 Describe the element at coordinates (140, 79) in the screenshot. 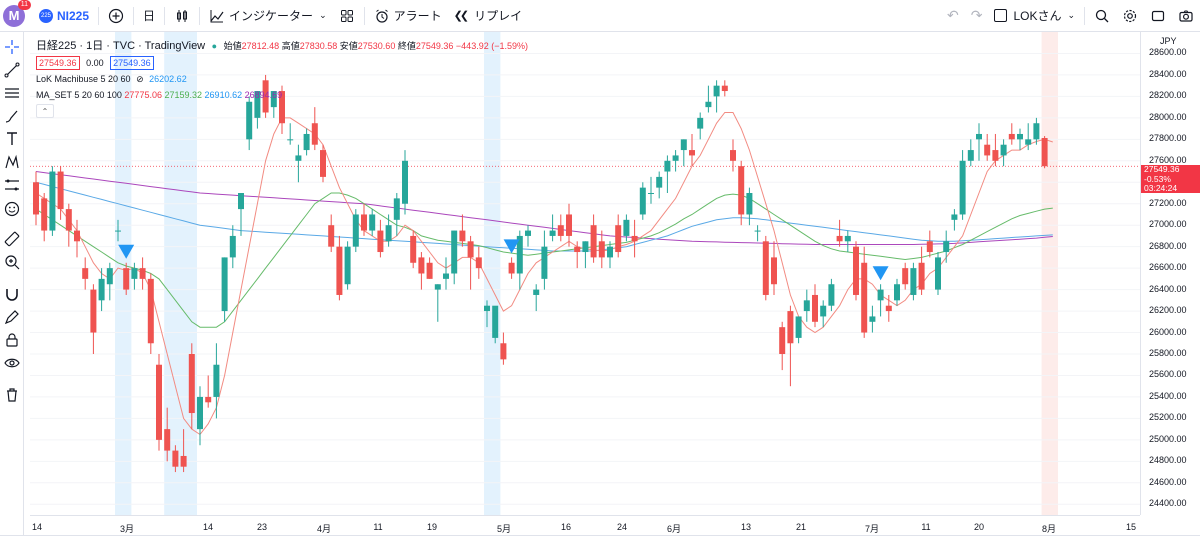

I see `link-icon: ⊘` at that location.